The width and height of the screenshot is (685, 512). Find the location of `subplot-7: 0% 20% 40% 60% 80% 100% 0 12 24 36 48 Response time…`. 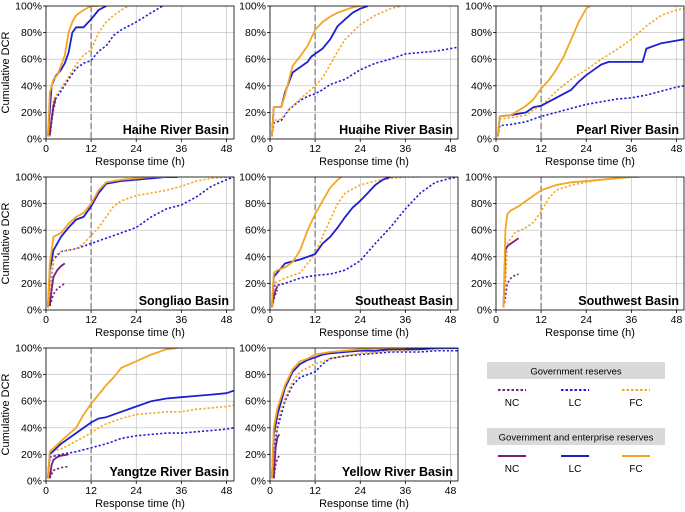

subplot-7: 0% 20% 40% 60% 80% 100% 0 12 24 36 48 Response time… is located at coordinates (349, 426).